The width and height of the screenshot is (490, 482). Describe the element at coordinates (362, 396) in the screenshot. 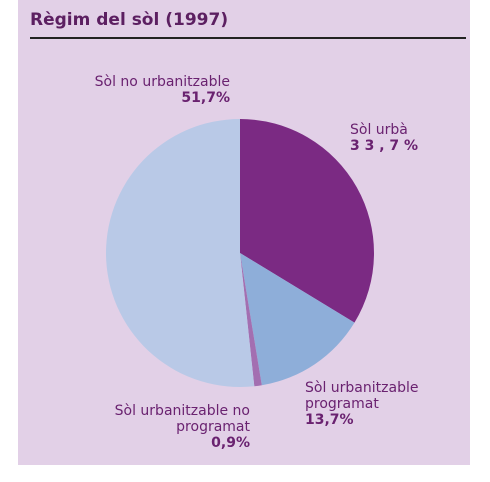

I see `category-label: Sòl urbanitzable programat` at that location.